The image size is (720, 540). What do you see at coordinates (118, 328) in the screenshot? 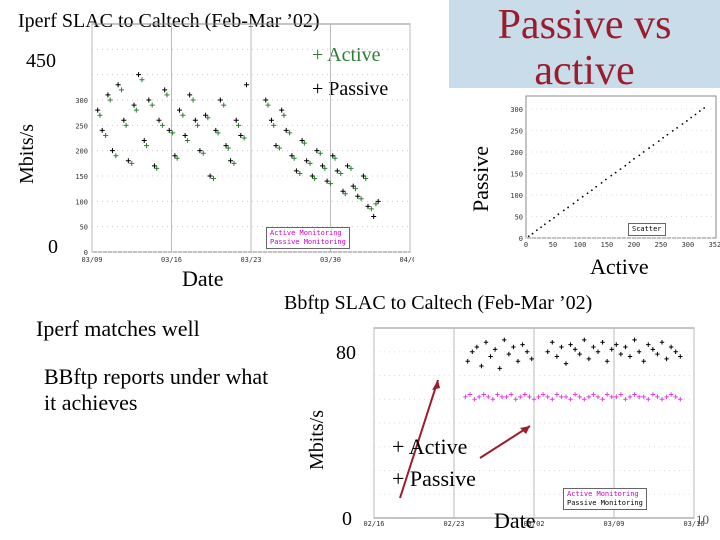
I see `note-iperf: Iperf matches well` at bounding box center [118, 328].